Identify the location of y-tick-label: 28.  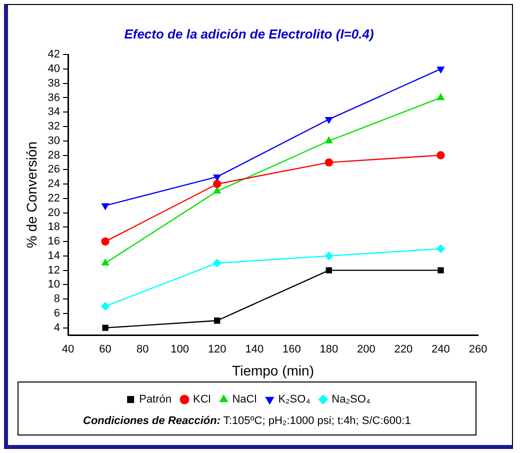
(54, 155).